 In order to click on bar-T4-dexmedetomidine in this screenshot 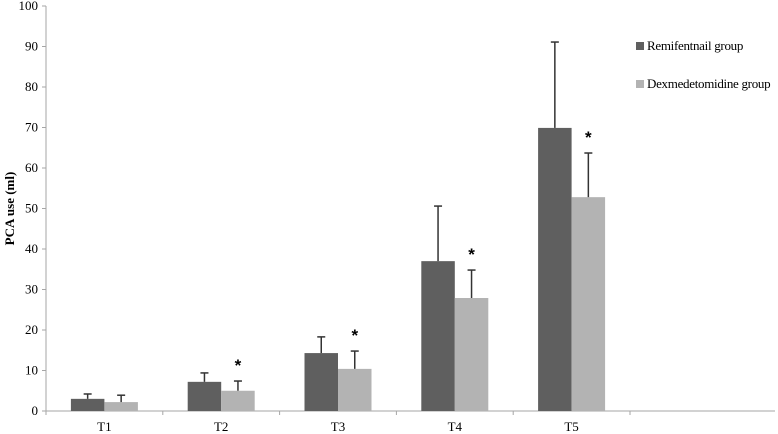, I will do `click(471, 354)`.